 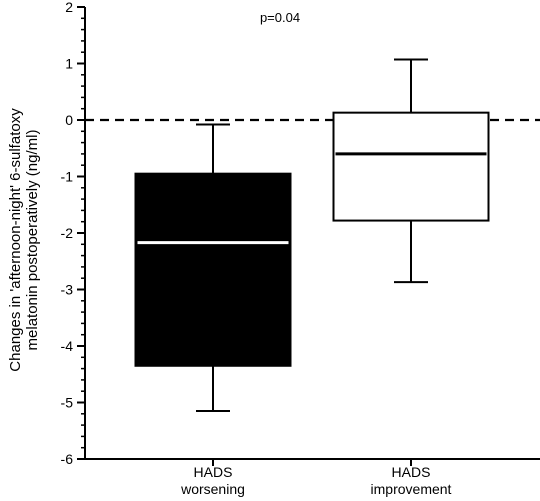 What do you see at coordinates (67, 233) in the screenshot?
I see `y-tick-label: -2` at bounding box center [67, 233].